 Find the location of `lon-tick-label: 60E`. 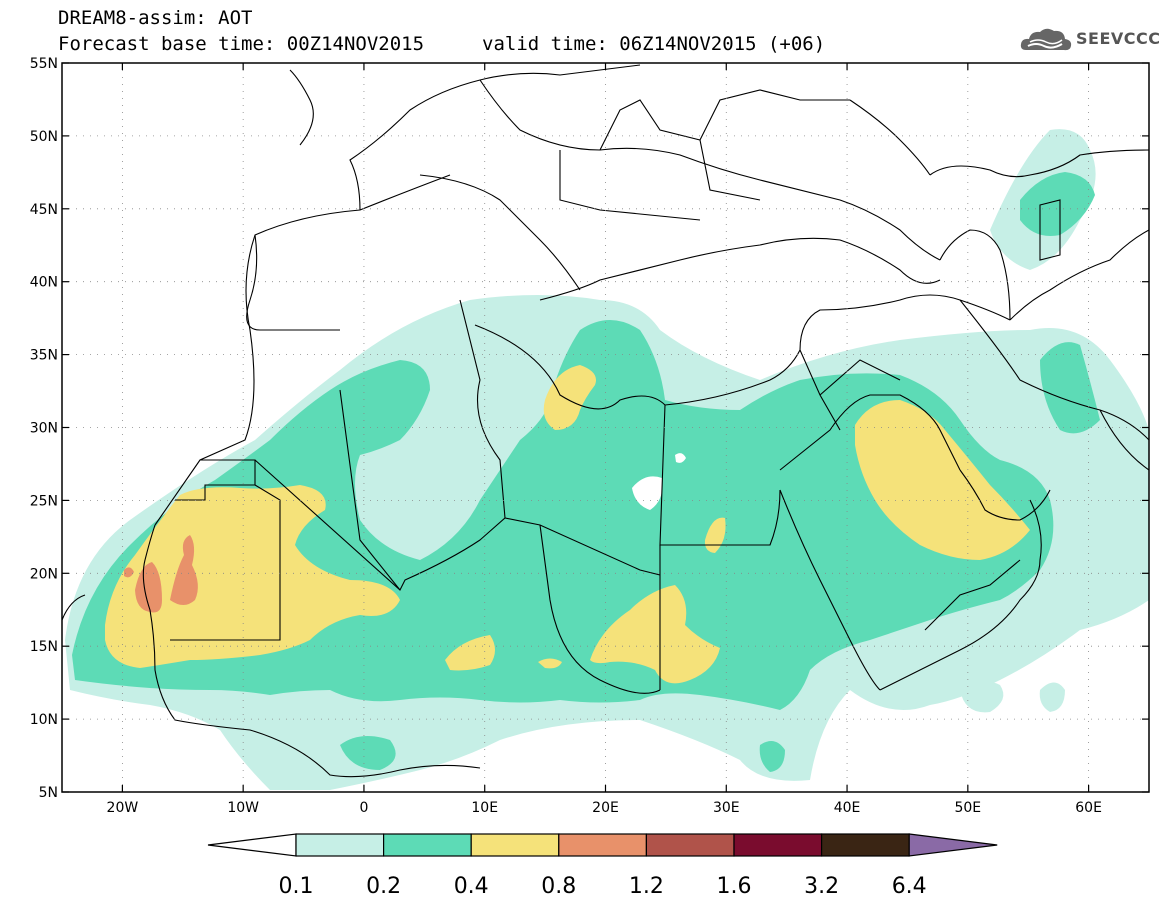

lon-tick-label: 60E is located at coordinates (1088, 808).